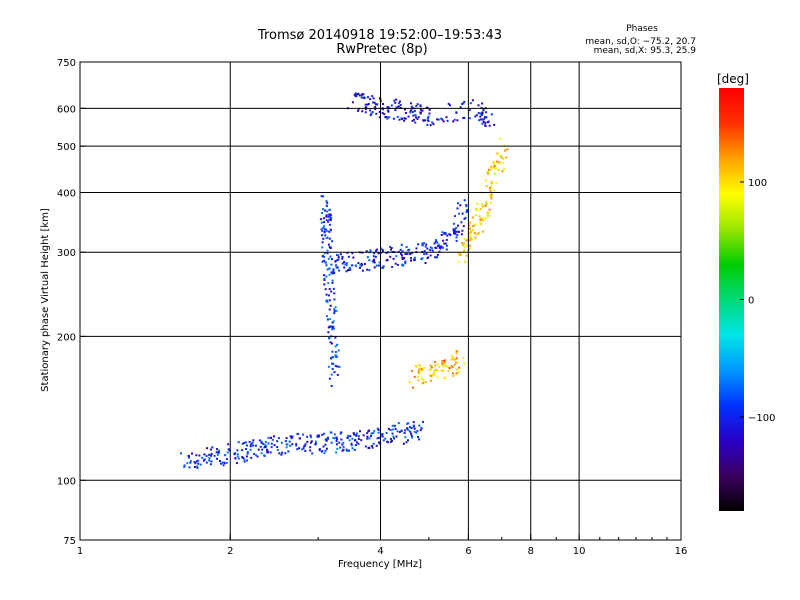 Image resolution: width=800 pixels, height=600 pixels. Describe the element at coordinates (80, 551) in the screenshot. I see `x-tick-label: 1` at that location.